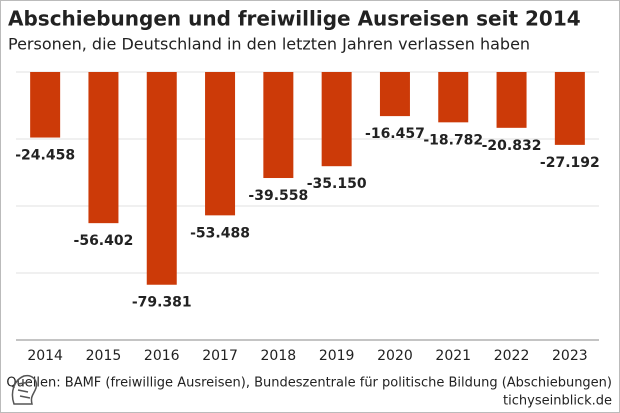 The width and height of the screenshot is (620, 413). Describe the element at coordinates (162, 303) in the screenshot. I see `value-label: -79.381` at that location.